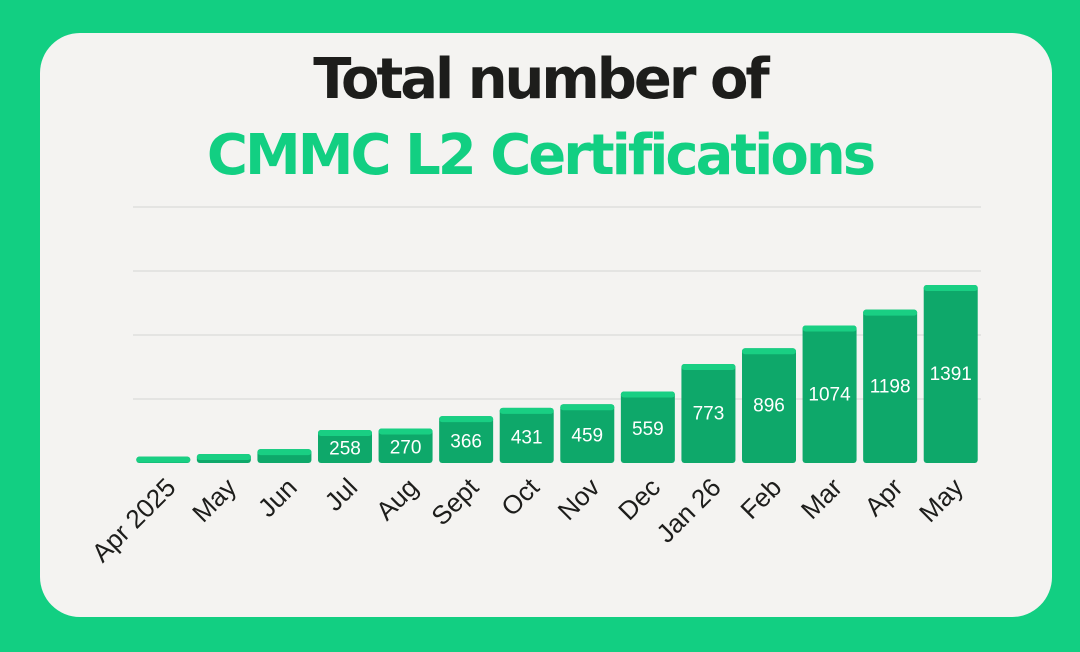 The width and height of the screenshot is (1080, 652). What do you see at coordinates (541, 155) in the screenshot?
I see `chart-title-line2: CMMC L2 Certifications` at bounding box center [541, 155].